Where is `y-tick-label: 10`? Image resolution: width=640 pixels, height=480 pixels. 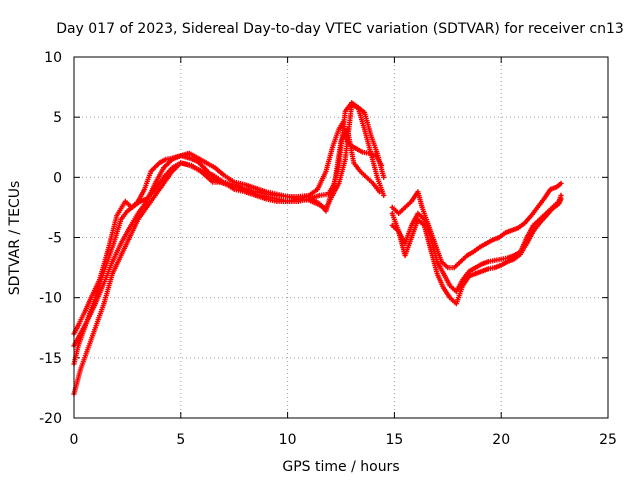
y-tick-label: 10 is located at coordinates (53, 58).